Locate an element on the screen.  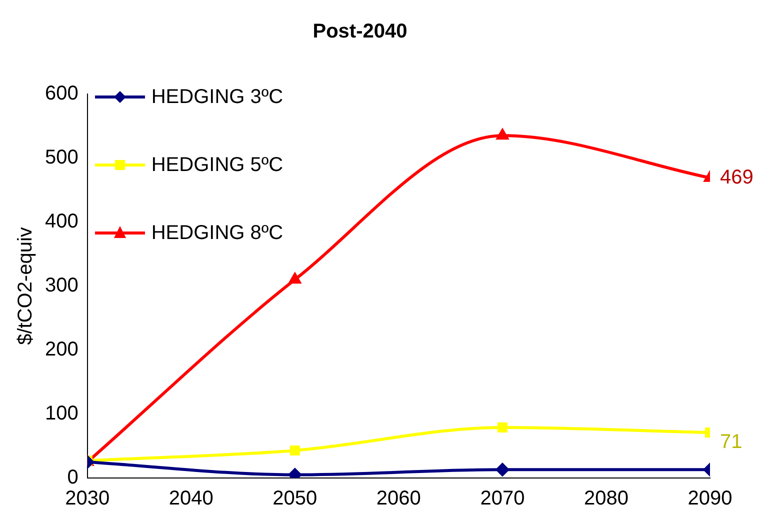
y-tick-label: 400 is located at coordinates (61, 221).